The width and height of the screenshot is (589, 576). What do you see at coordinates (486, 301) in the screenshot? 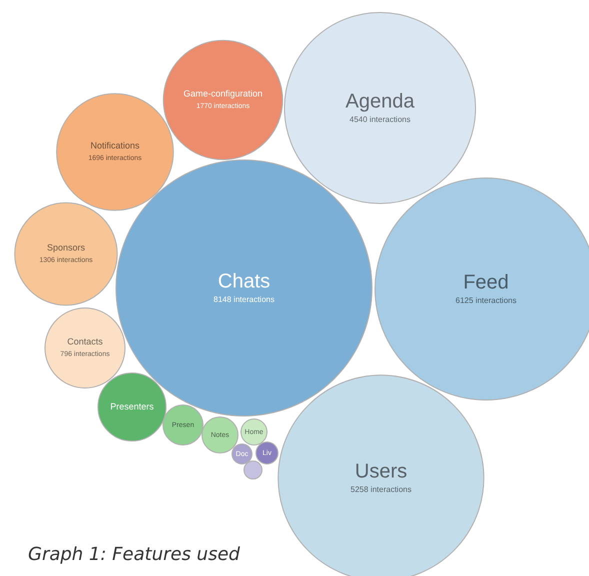
I see `data-label: 6125 interactions` at bounding box center [486, 301].